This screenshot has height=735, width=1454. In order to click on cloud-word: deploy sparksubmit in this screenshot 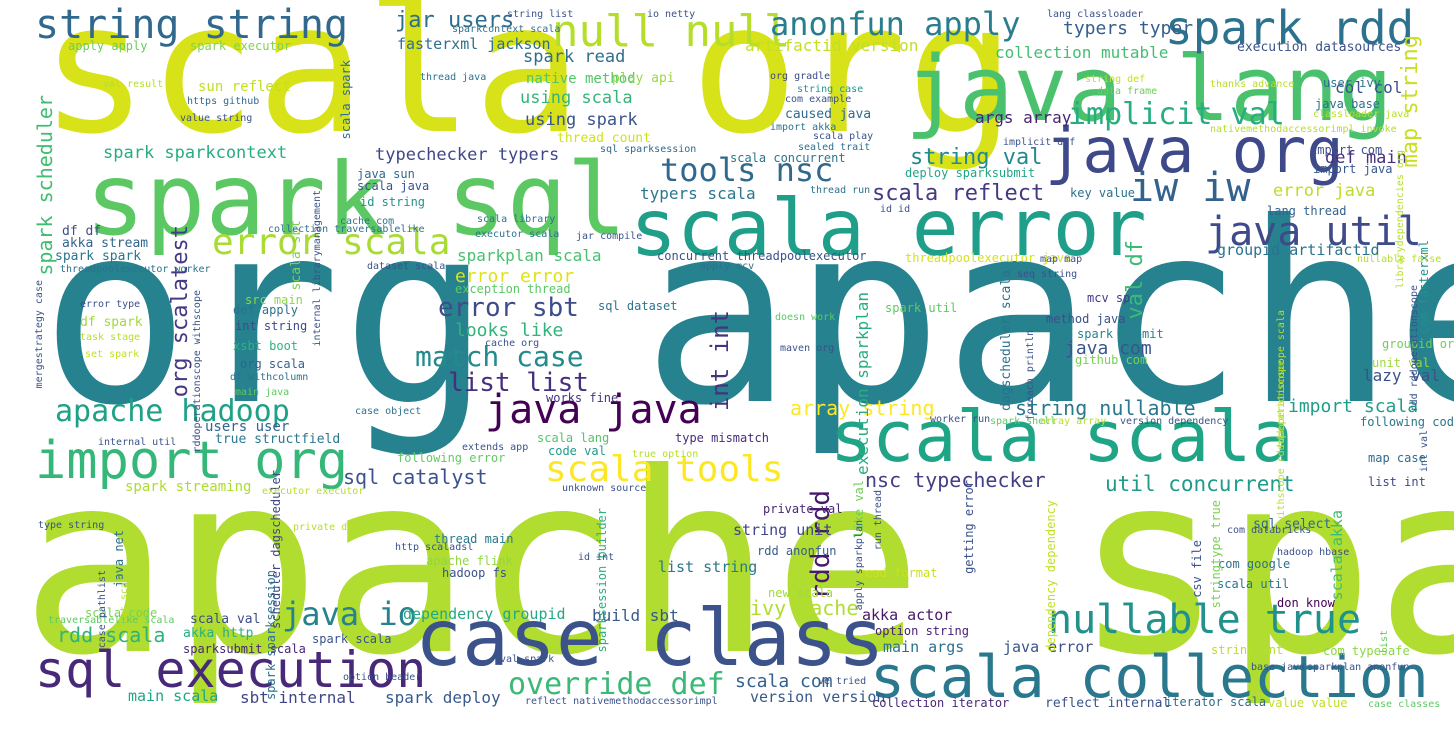, I will do `click(970, 173)`.